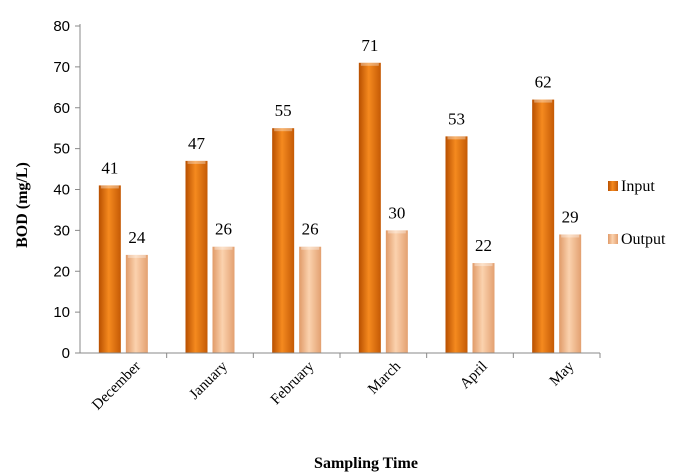 This screenshot has height=475, width=681. Describe the element at coordinates (66, 353) in the screenshot. I see `y-tick-label: 0` at that location.